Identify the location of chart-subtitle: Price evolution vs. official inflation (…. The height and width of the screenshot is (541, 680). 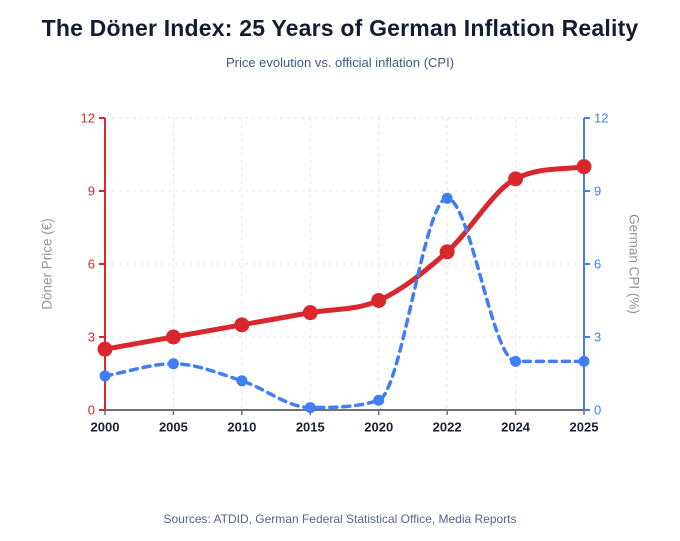
(340, 62).